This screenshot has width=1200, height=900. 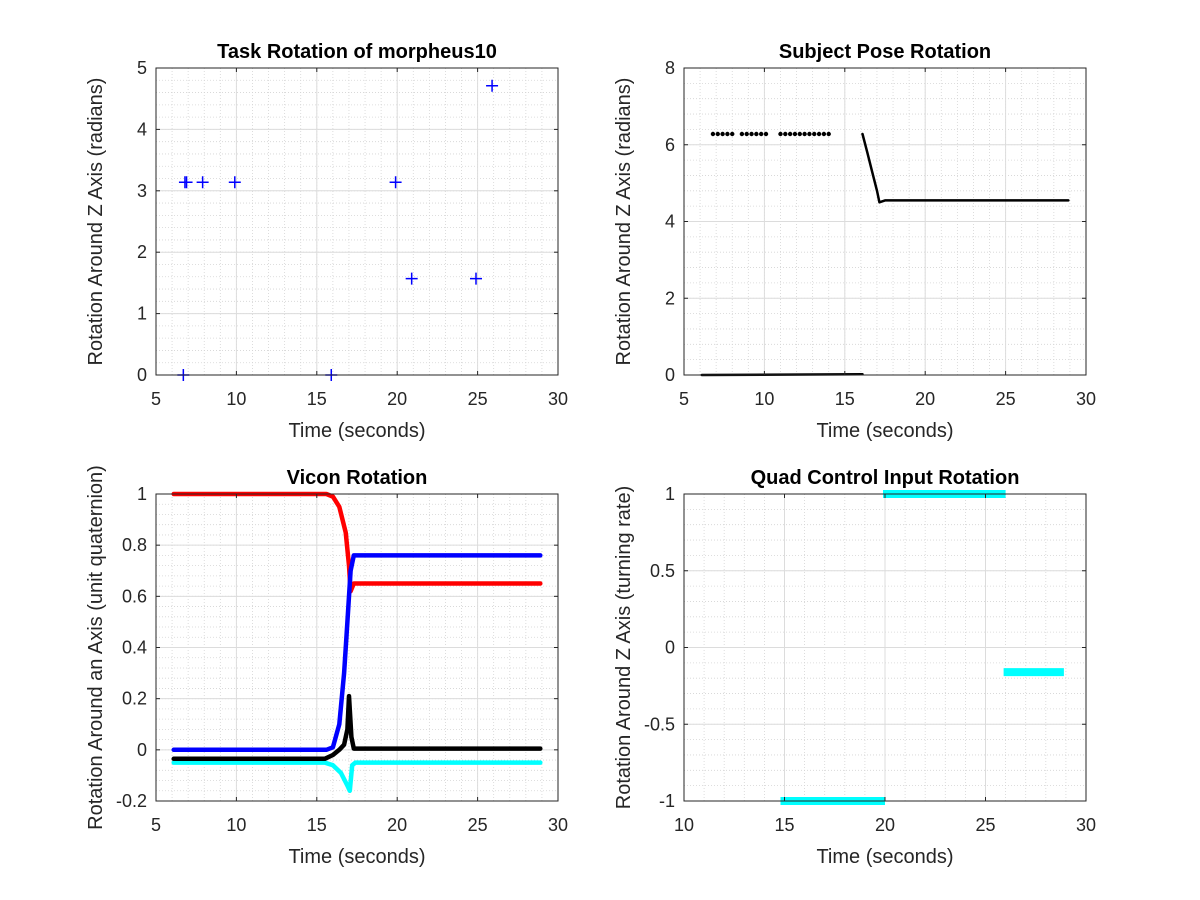 What do you see at coordinates (142, 68) in the screenshot?
I see `y-tick-label: 5` at bounding box center [142, 68].